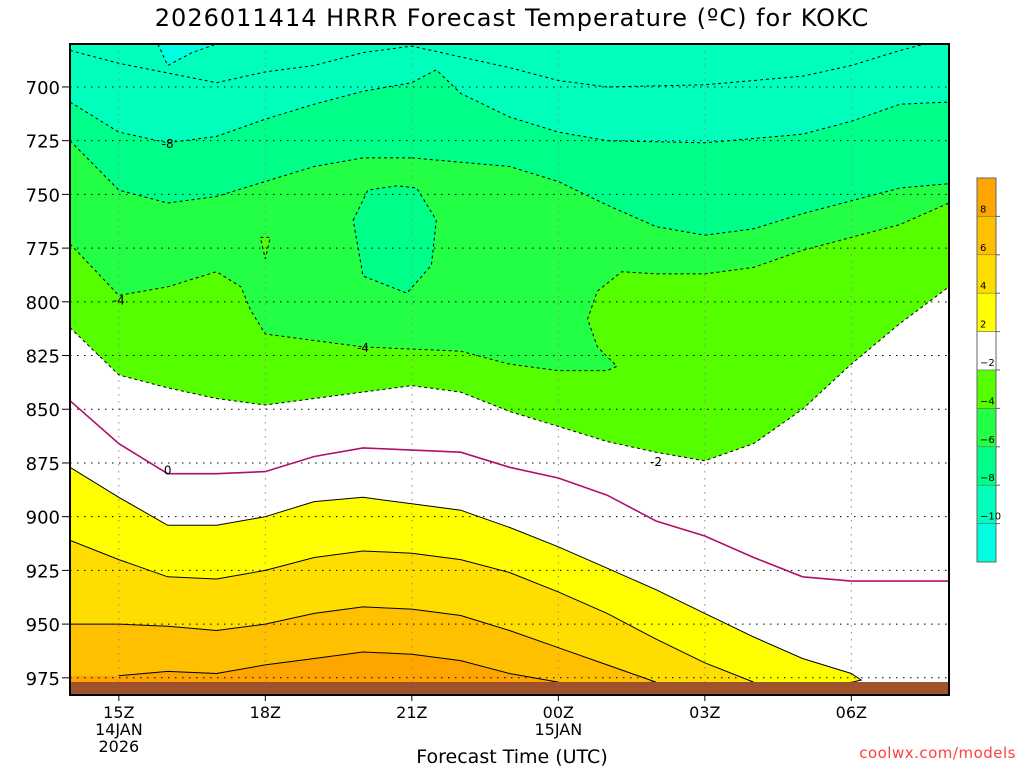  I want to click on colorbar: 8 6 4 2 −2 −4 −6 −8 −10, so click(988, 370).